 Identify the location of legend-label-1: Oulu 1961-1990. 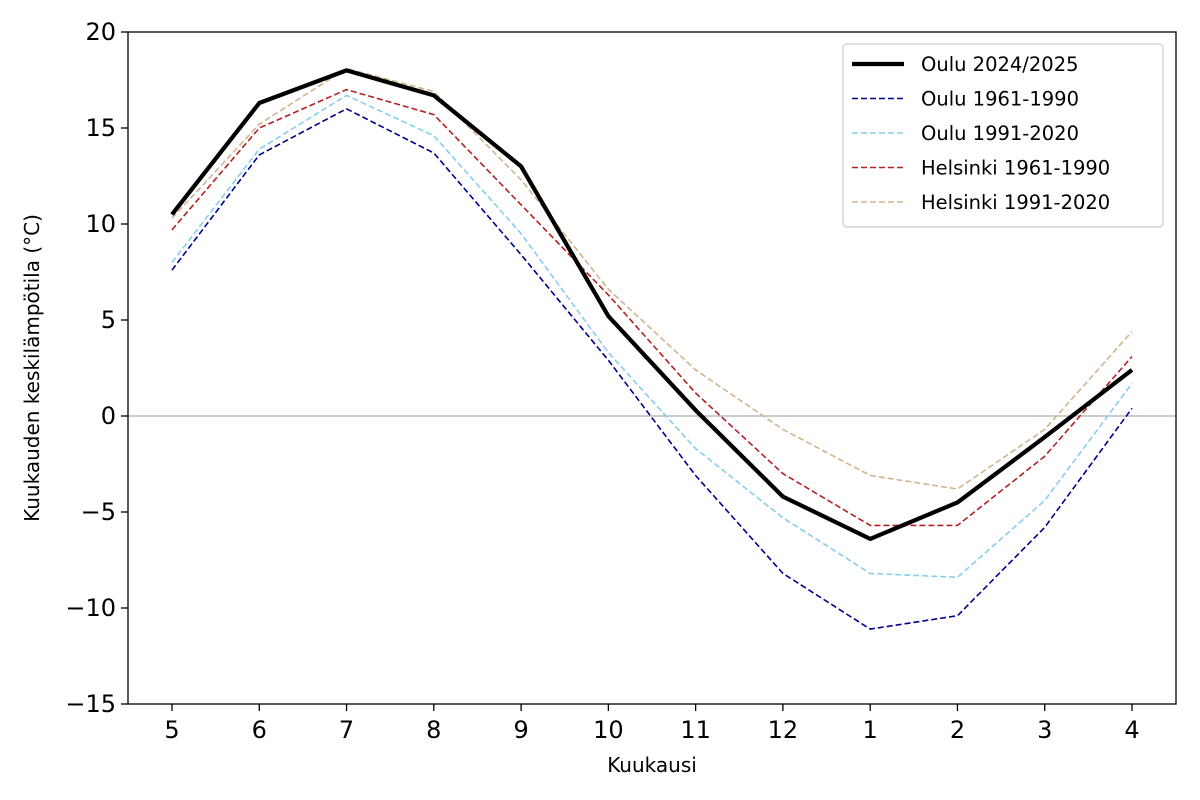
(1000, 99).